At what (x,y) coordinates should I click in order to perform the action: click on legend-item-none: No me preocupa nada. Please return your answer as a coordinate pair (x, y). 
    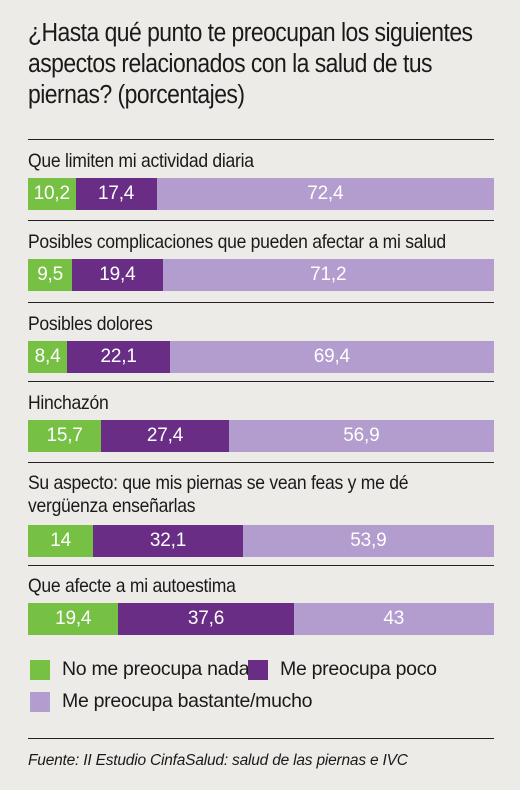
    Looking at the image, I should click on (140, 669).